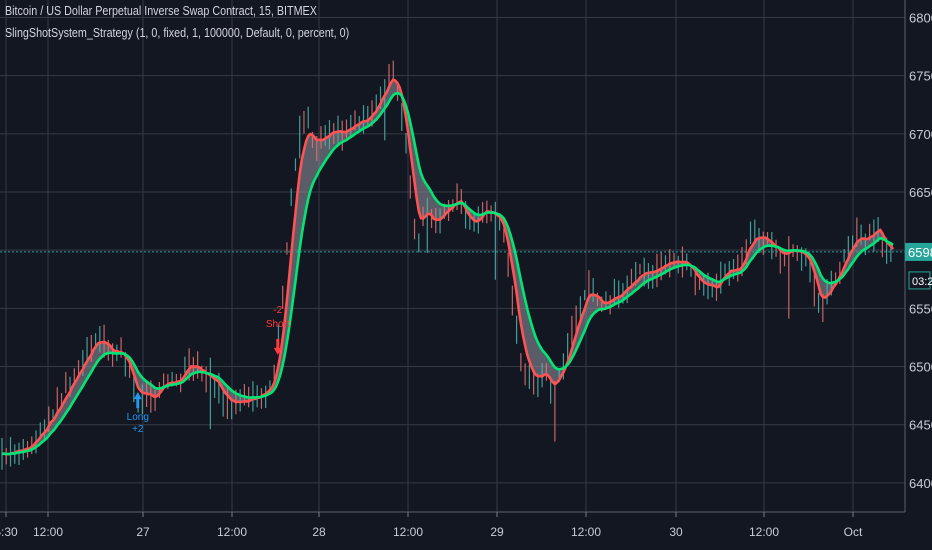 Image resolution: width=932 pixels, height=550 pixels. I want to click on price-tick-label: 6500.0, so click(920, 367).